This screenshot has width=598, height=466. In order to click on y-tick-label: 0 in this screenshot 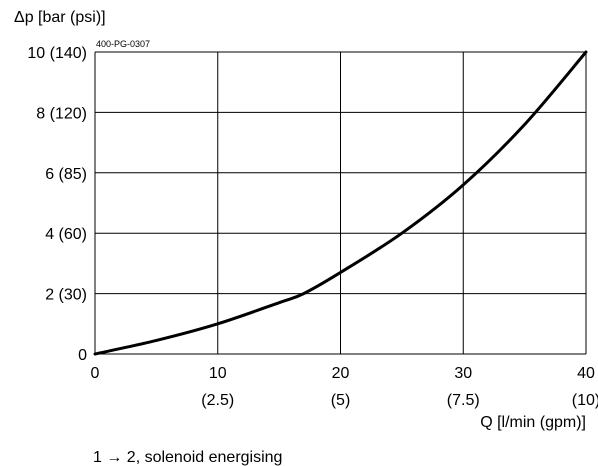, I will do `click(82, 355)`.